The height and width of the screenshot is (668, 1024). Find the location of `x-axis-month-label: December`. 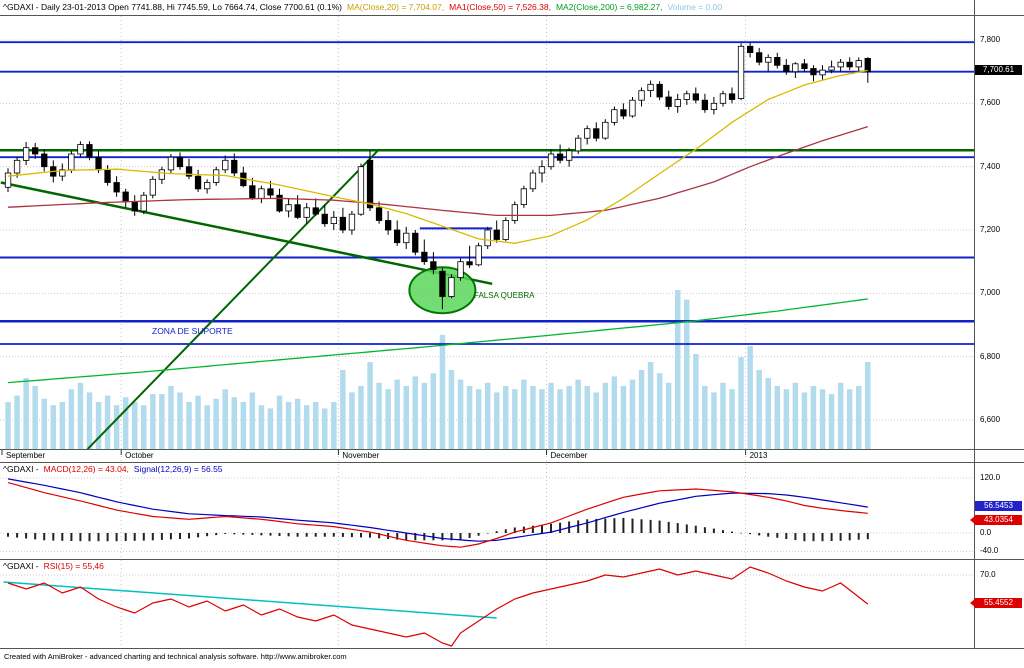

x-axis-month-label: December is located at coordinates (569, 455).